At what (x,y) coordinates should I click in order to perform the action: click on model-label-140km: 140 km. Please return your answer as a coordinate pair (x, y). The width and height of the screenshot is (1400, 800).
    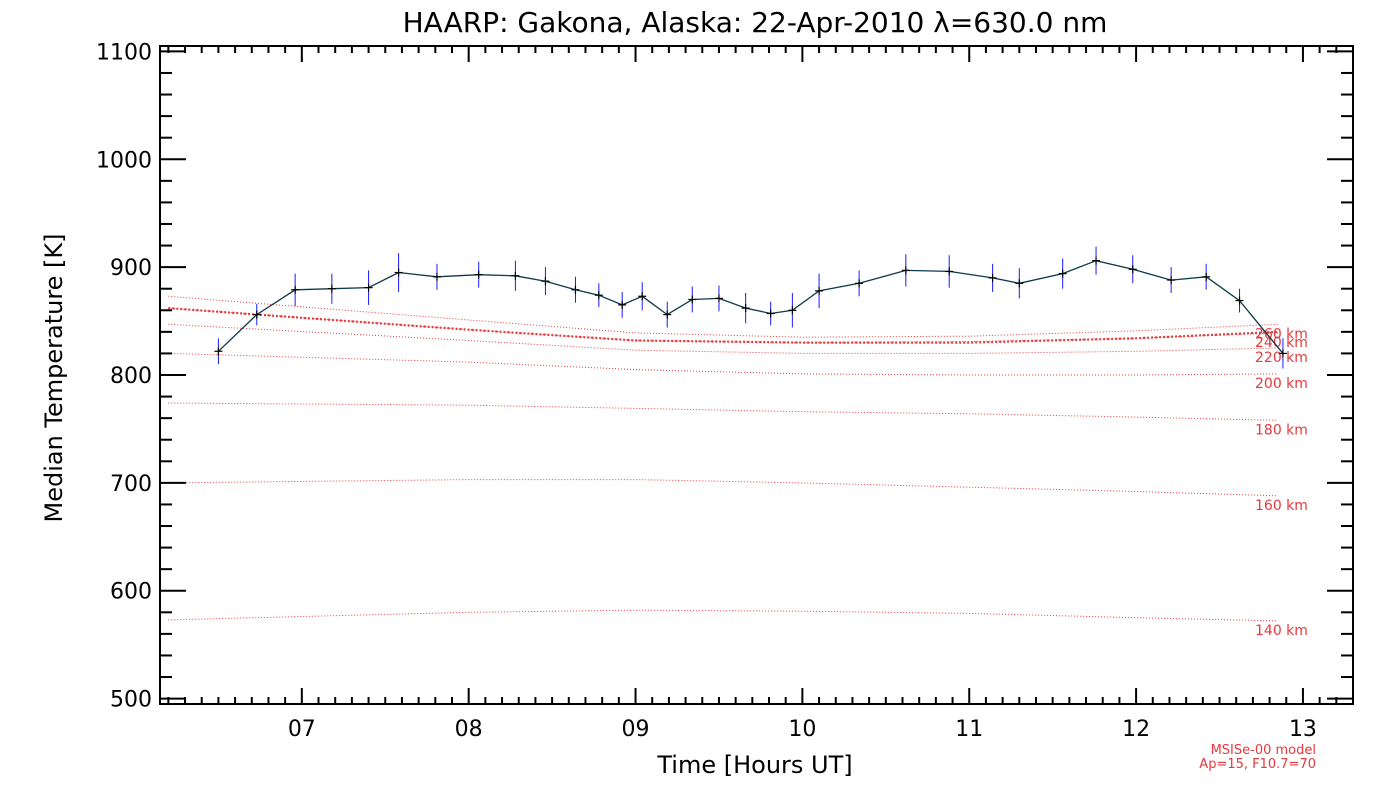
    Looking at the image, I should click on (1281, 631).